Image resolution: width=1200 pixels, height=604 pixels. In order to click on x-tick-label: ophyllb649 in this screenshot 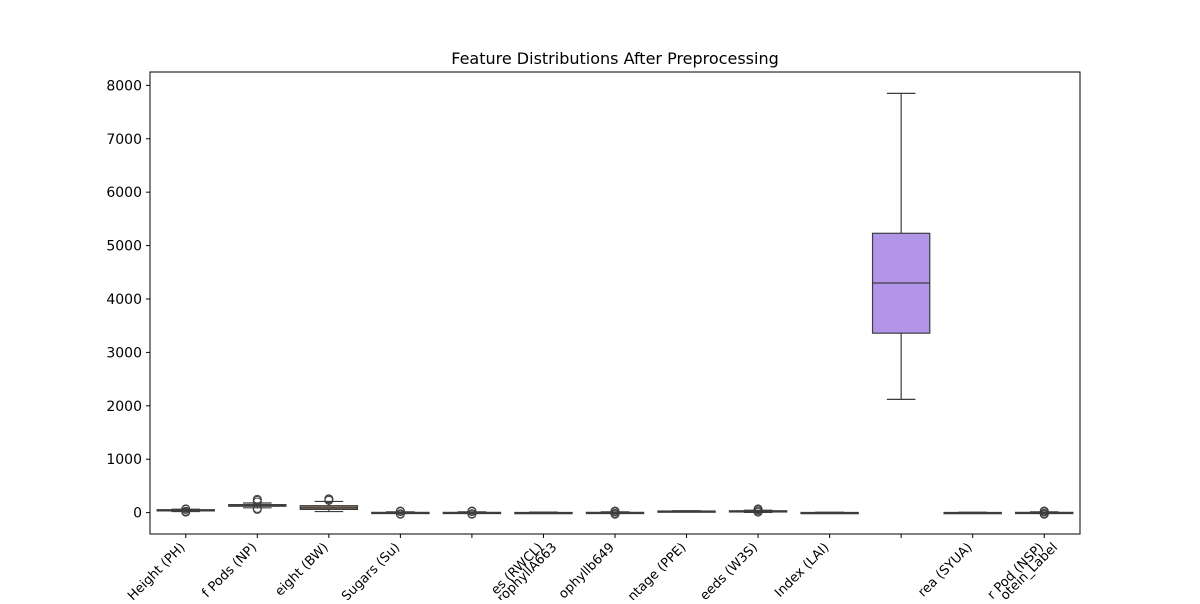, I will do `click(587, 570)`.